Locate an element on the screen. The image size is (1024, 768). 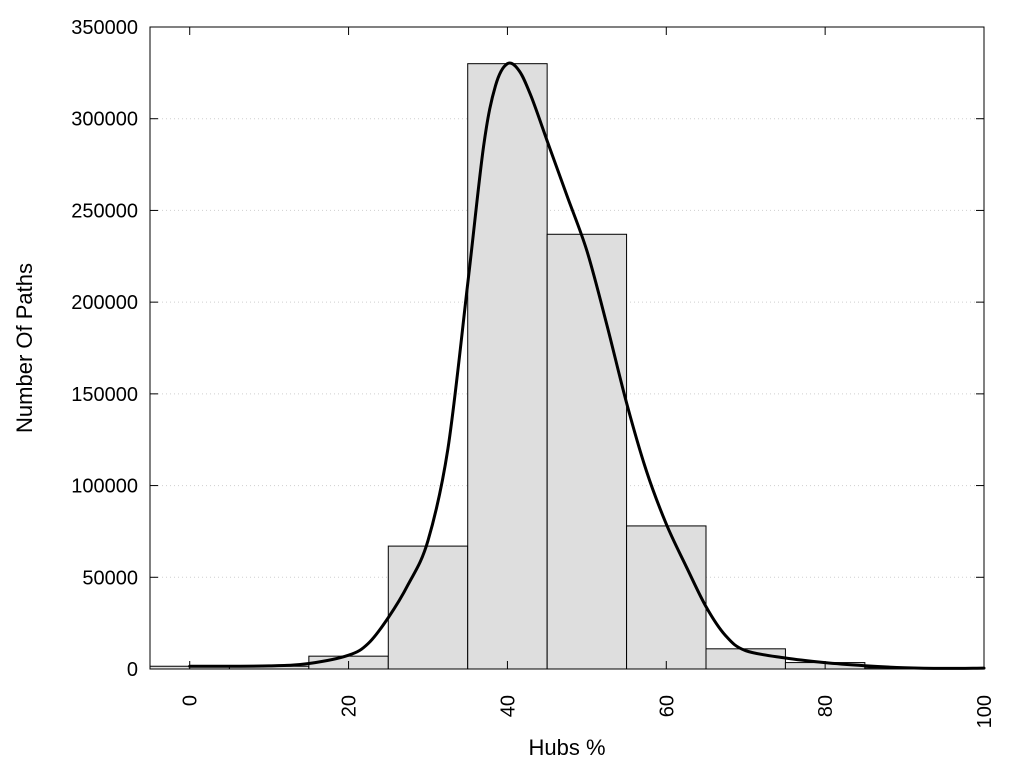
x-tick-label: 60 is located at coordinates (667, 706).